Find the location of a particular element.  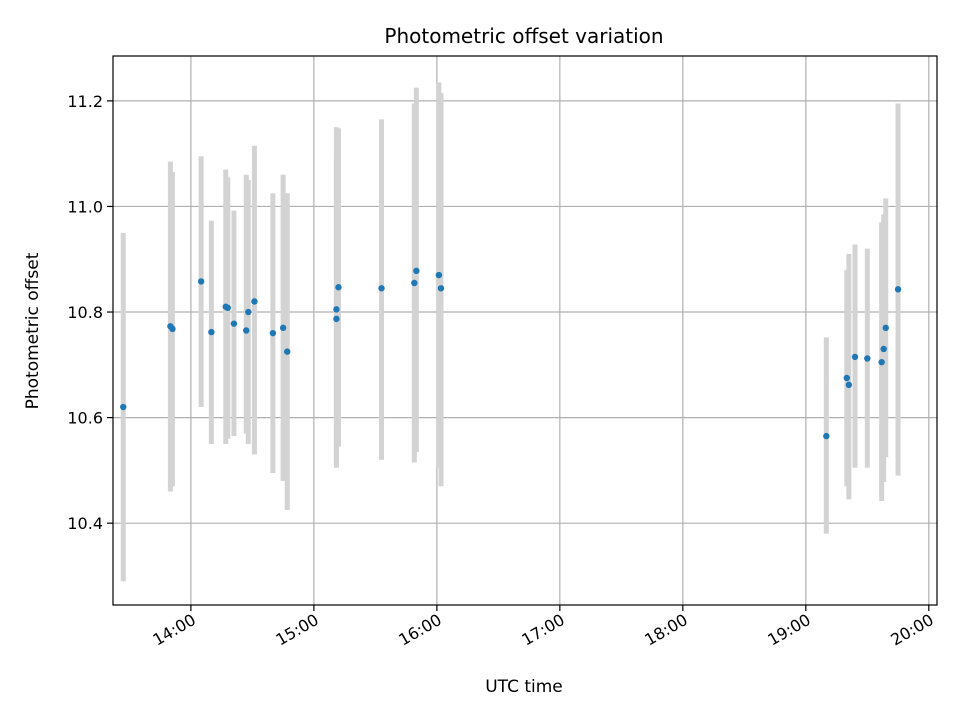

y-tick-label: 10.8 is located at coordinates (85, 312).